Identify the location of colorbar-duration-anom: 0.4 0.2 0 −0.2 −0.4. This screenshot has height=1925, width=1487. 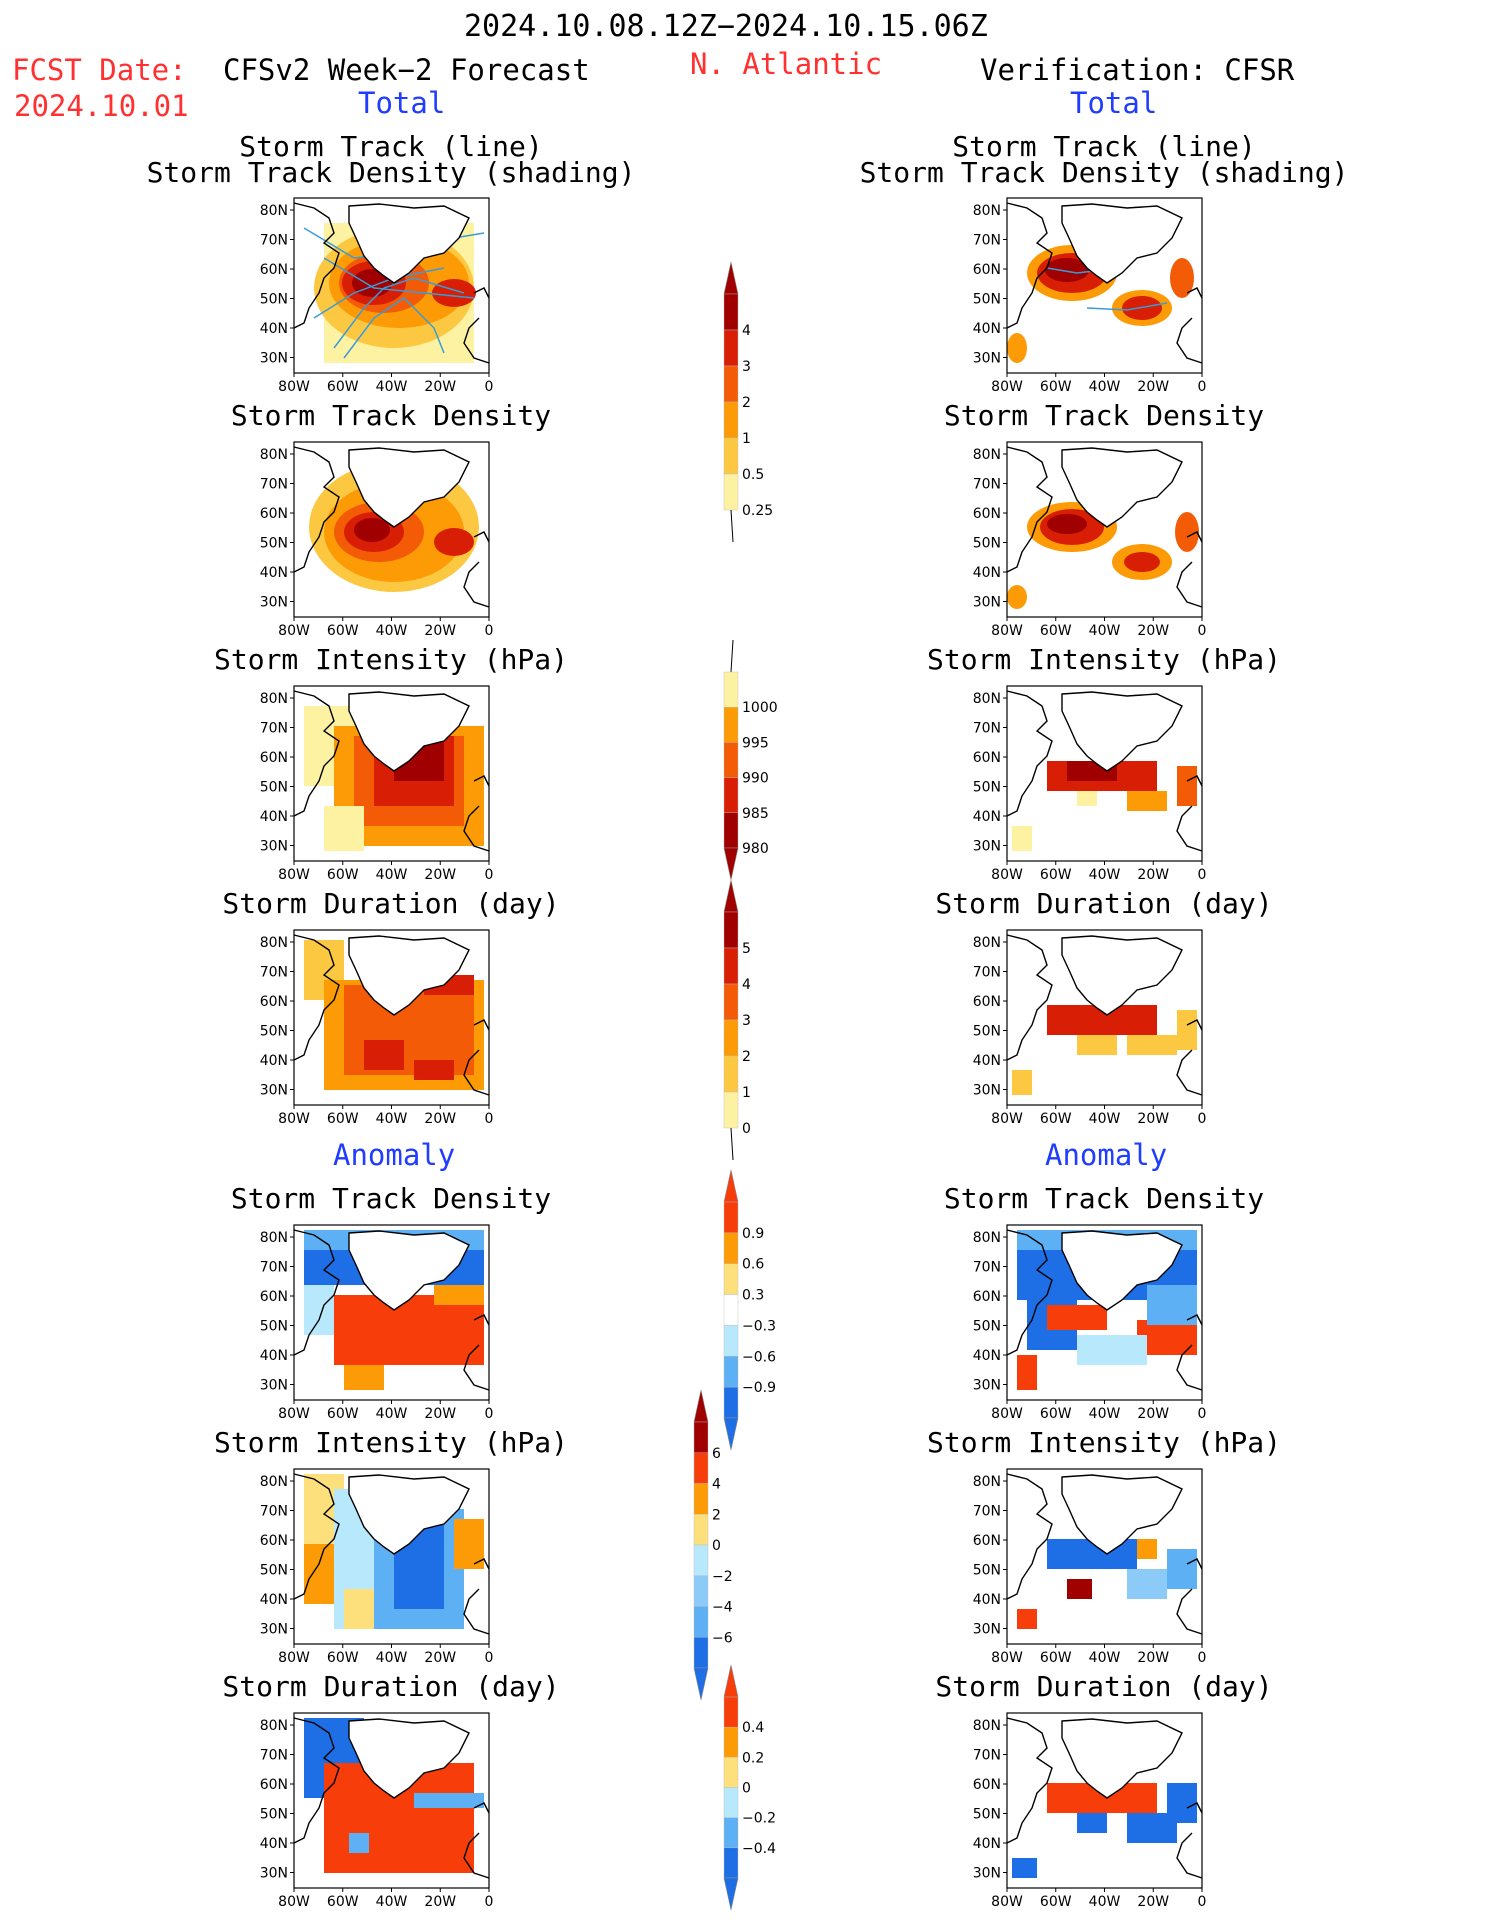
(750, 1787).